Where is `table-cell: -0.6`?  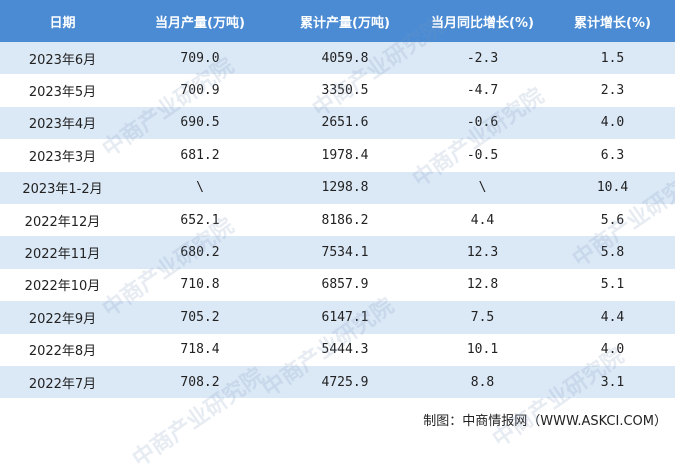 table-cell: -0.6 is located at coordinates (482, 123).